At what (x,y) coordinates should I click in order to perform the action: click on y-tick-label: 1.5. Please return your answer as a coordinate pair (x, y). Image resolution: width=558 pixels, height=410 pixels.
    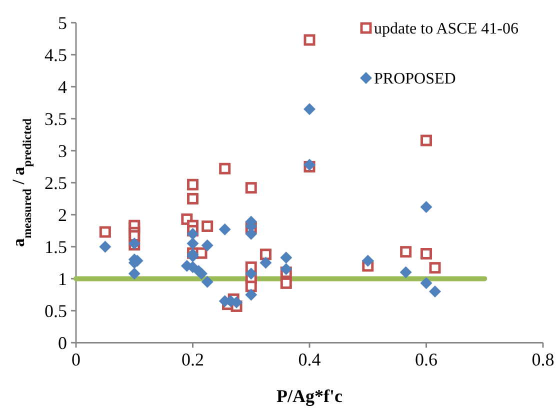
    Looking at the image, I should click on (55, 247).